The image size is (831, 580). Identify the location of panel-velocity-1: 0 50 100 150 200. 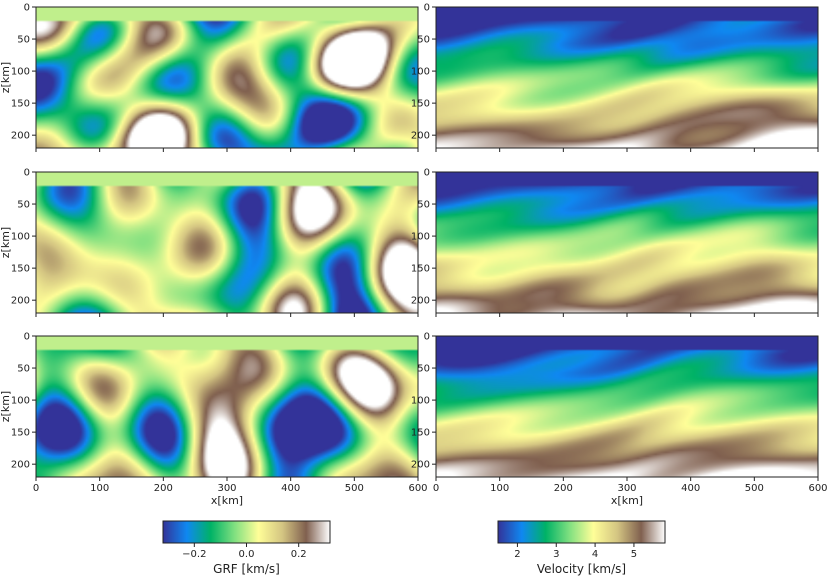
(615, 77).